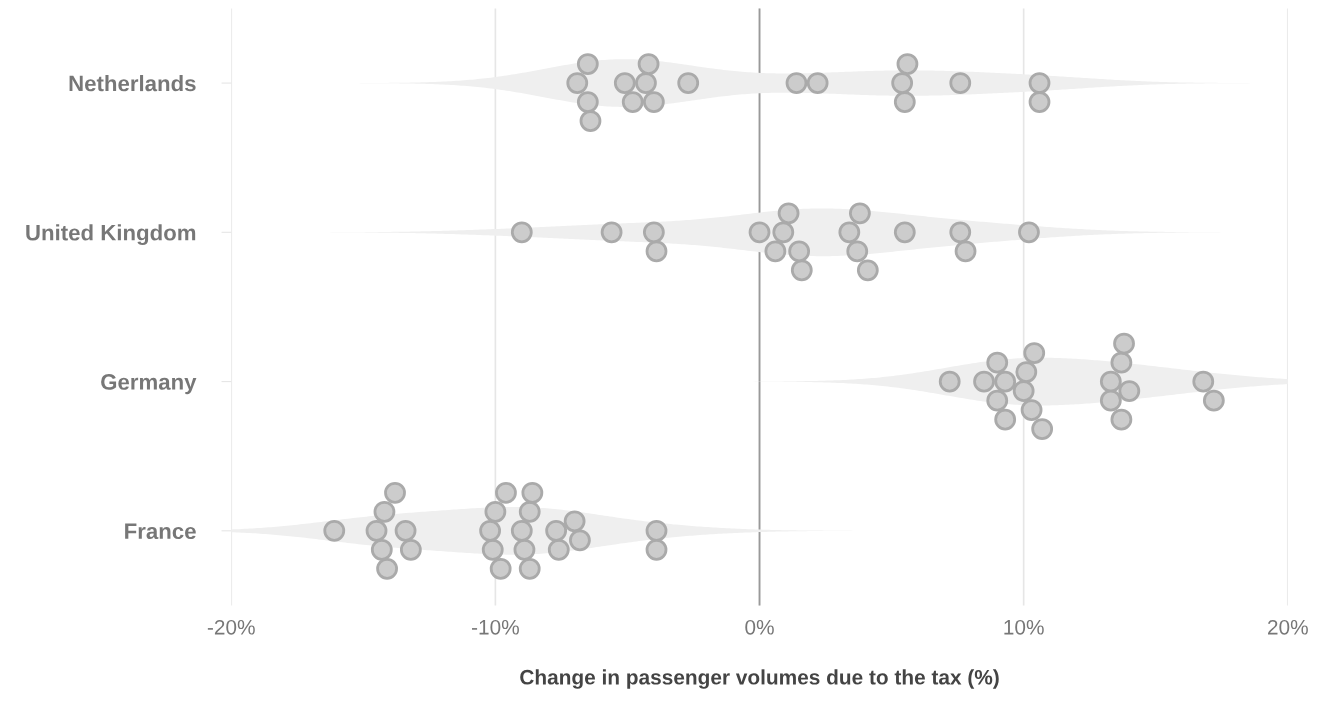 Image resolution: width=1329 pixels, height=704 pixels. What do you see at coordinates (759, 679) in the screenshot?
I see `x-axis-title: Change in passenger volumes due to the tax (%)` at bounding box center [759, 679].